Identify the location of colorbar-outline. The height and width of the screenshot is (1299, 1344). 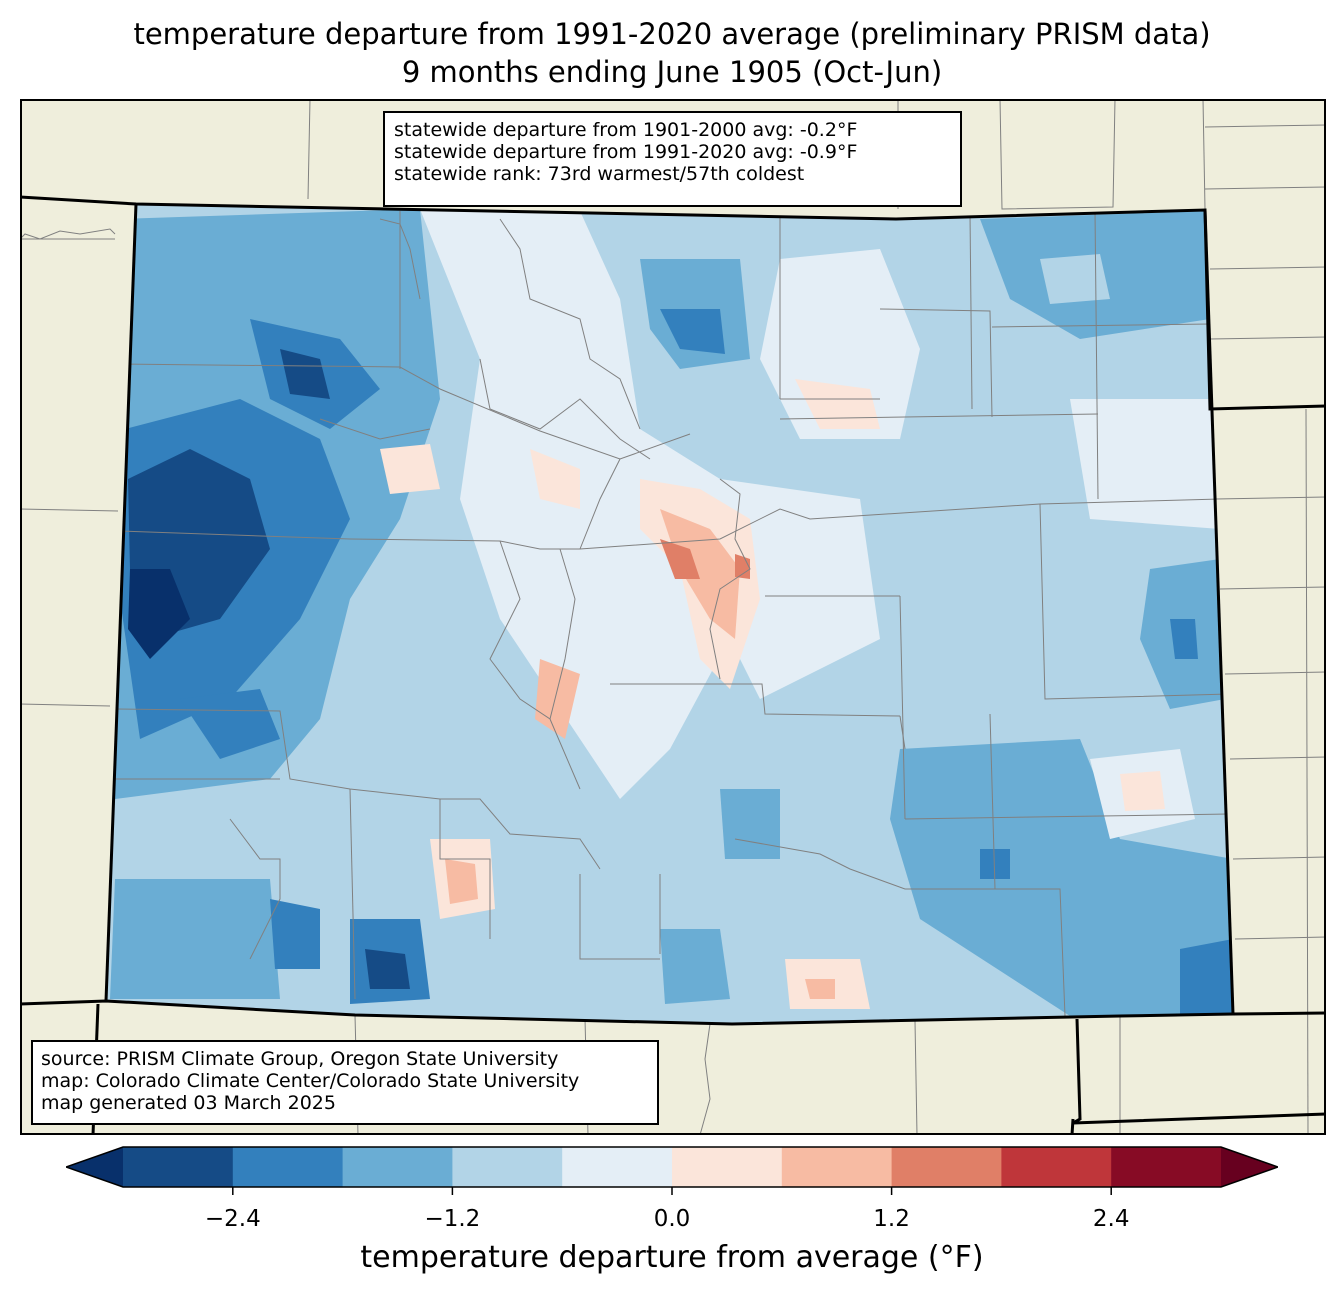
(672, 1167).